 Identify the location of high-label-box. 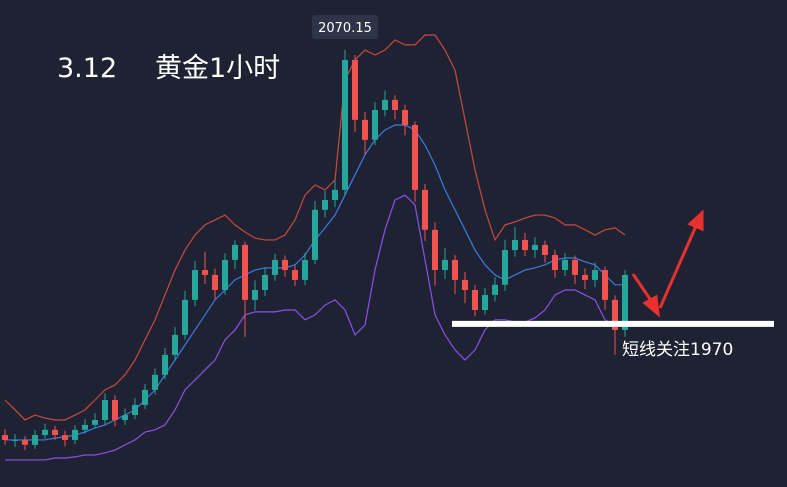
(345, 27).